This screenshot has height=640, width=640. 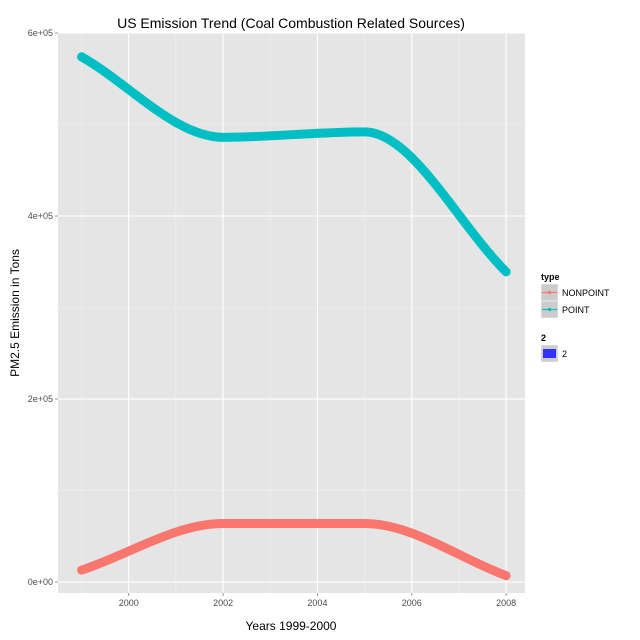 I want to click on legend-label-2: 2, so click(x=564, y=354).